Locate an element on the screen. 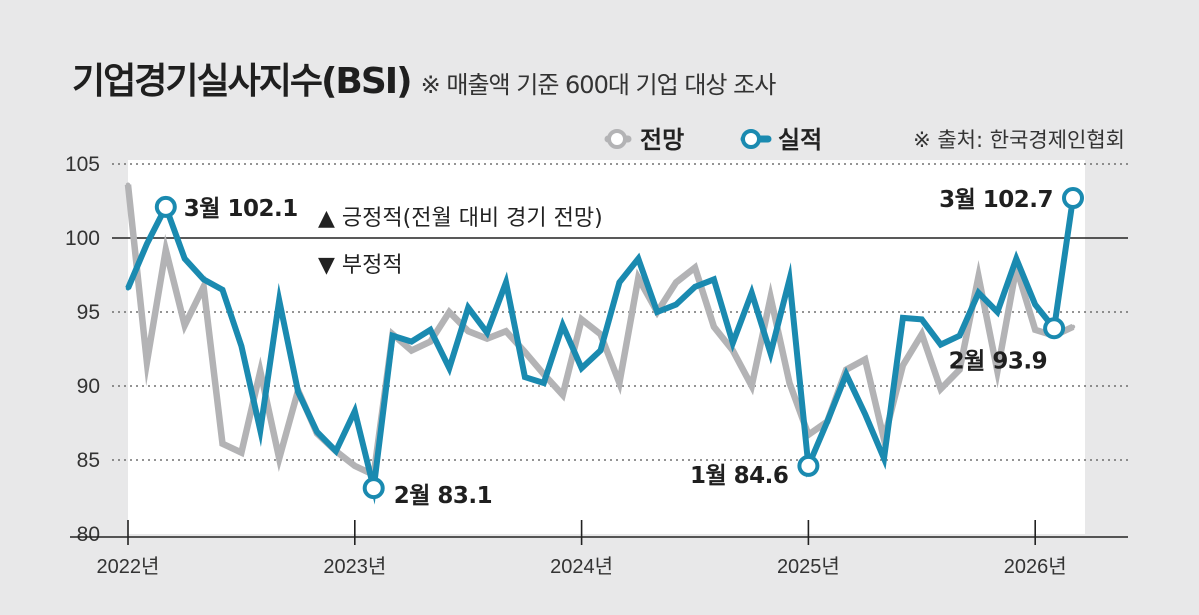 This screenshot has height=615, width=1199. annotation-label: 3월 102.7 is located at coordinates (996, 200).